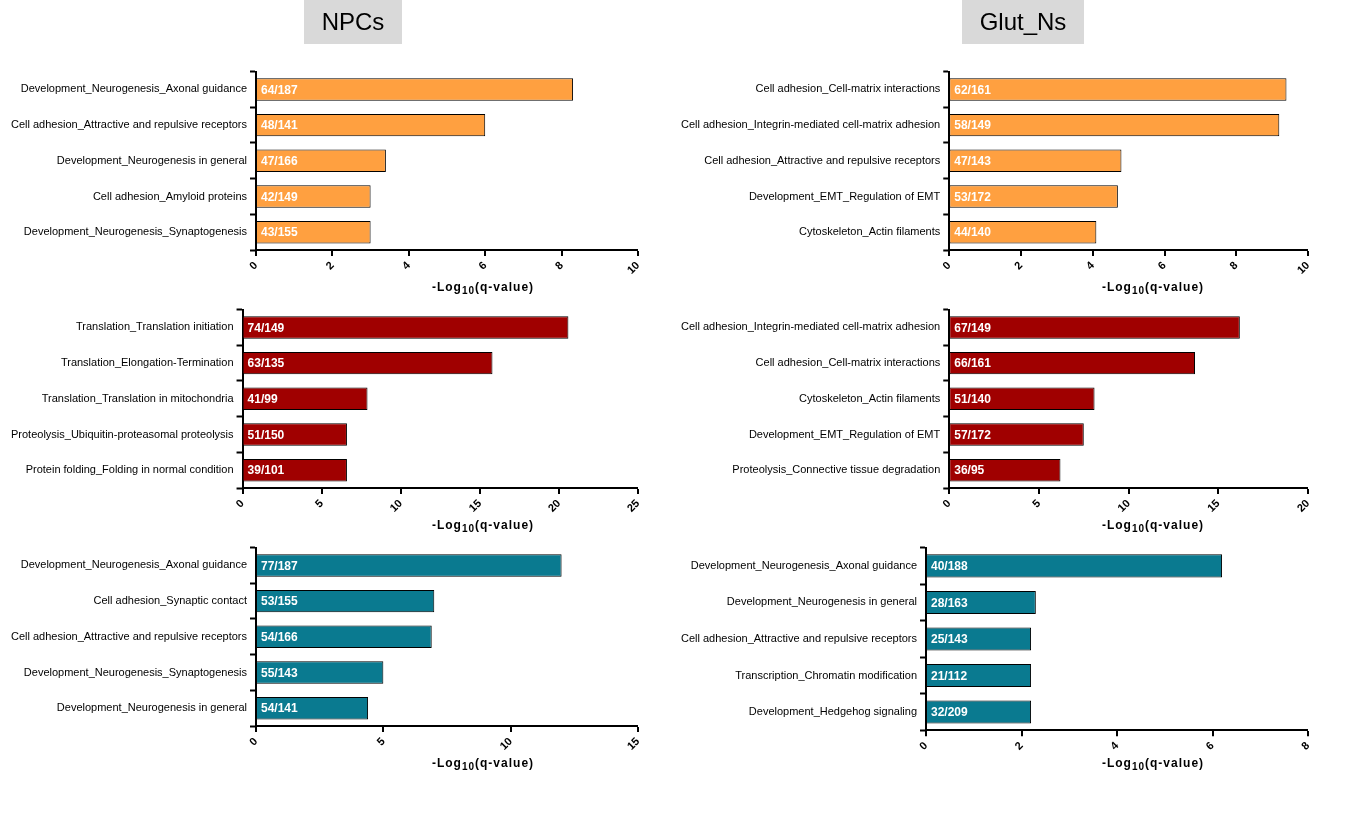 The image size is (1366, 827). What do you see at coordinates (266, 434) in the screenshot?
I see `data-label: 51/150` at bounding box center [266, 434].